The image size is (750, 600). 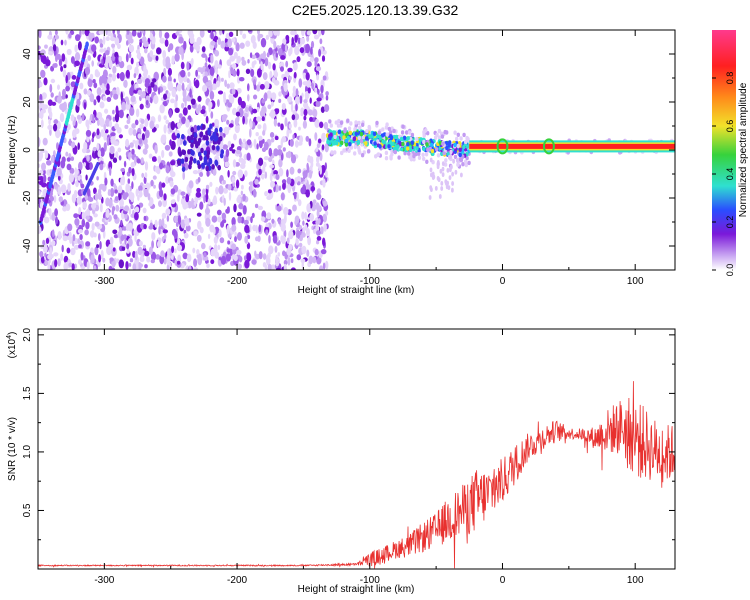 I want to click on colorbar-label: Normalized spectral amplitude, so click(x=743, y=149).